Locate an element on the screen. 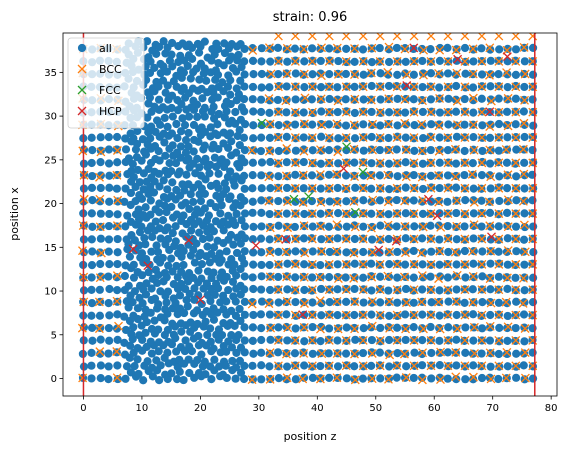  point-hcp is located at coordinates (379, 250).